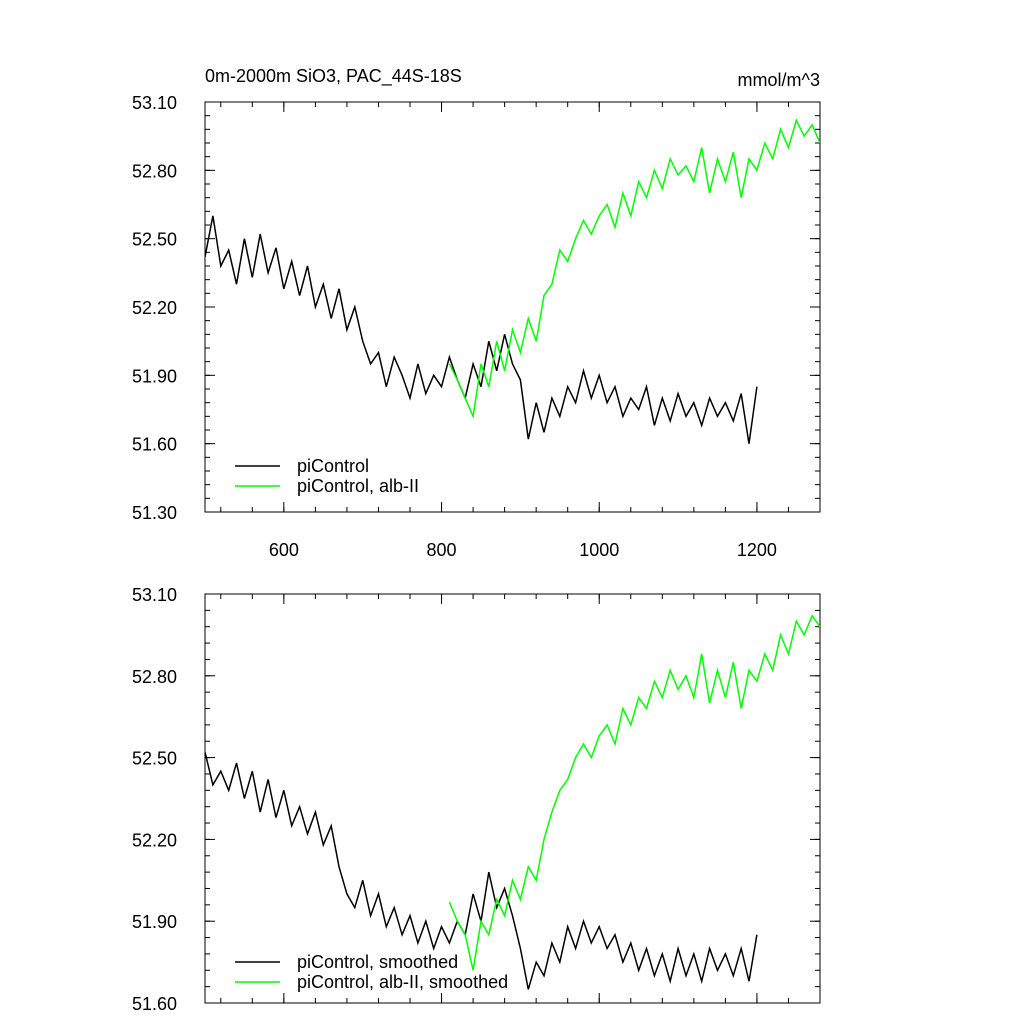  I want to click on x-tick-label: 600, so click(284, 550).